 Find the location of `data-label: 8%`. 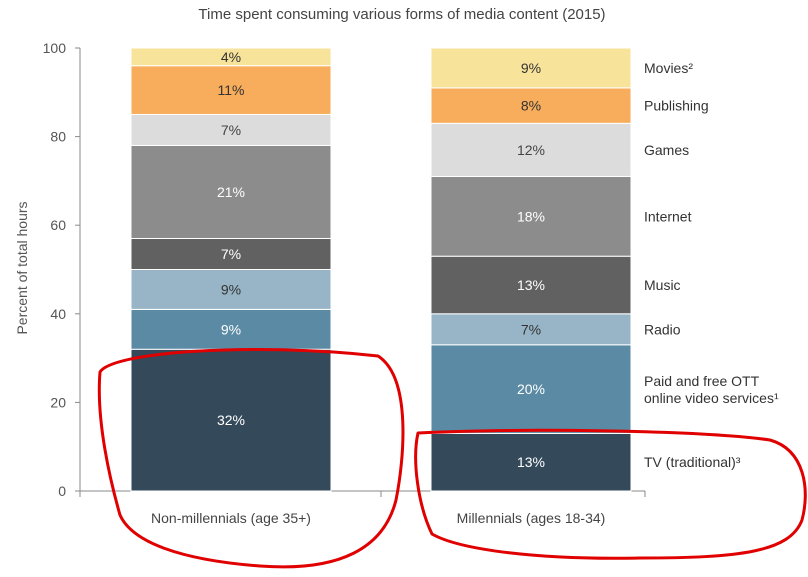

data-label: 8% is located at coordinates (531, 106).